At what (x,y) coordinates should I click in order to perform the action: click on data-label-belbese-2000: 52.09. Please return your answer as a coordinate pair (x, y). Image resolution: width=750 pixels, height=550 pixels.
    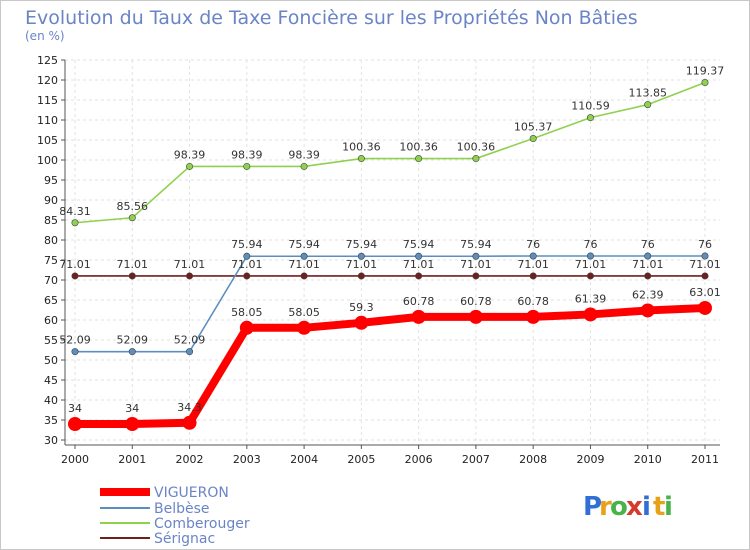
    Looking at the image, I should click on (75, 340).